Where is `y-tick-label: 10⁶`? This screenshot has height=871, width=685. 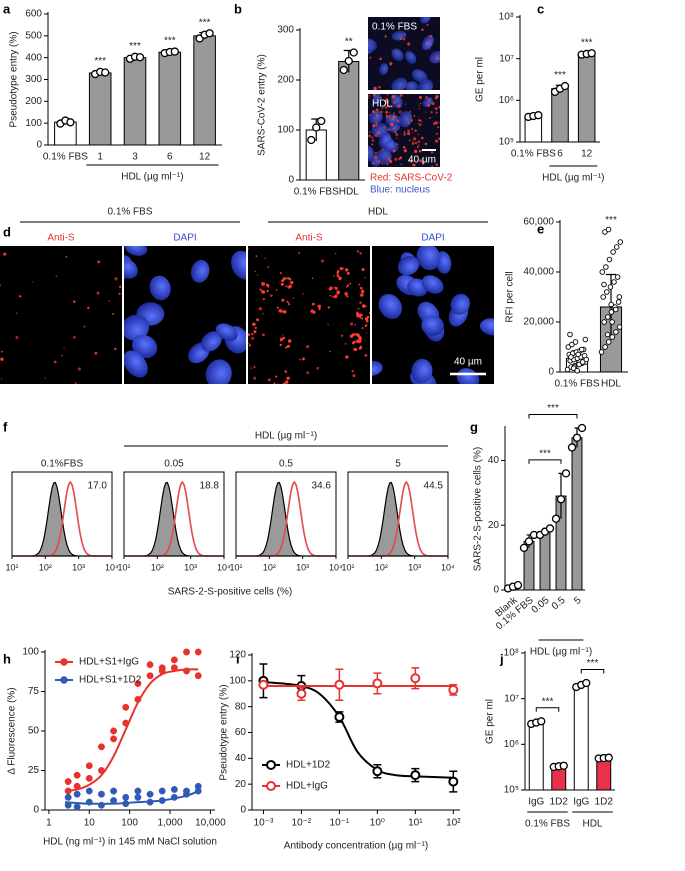
y-tick-label: 10⁶ is located at coordinates (511, 744).